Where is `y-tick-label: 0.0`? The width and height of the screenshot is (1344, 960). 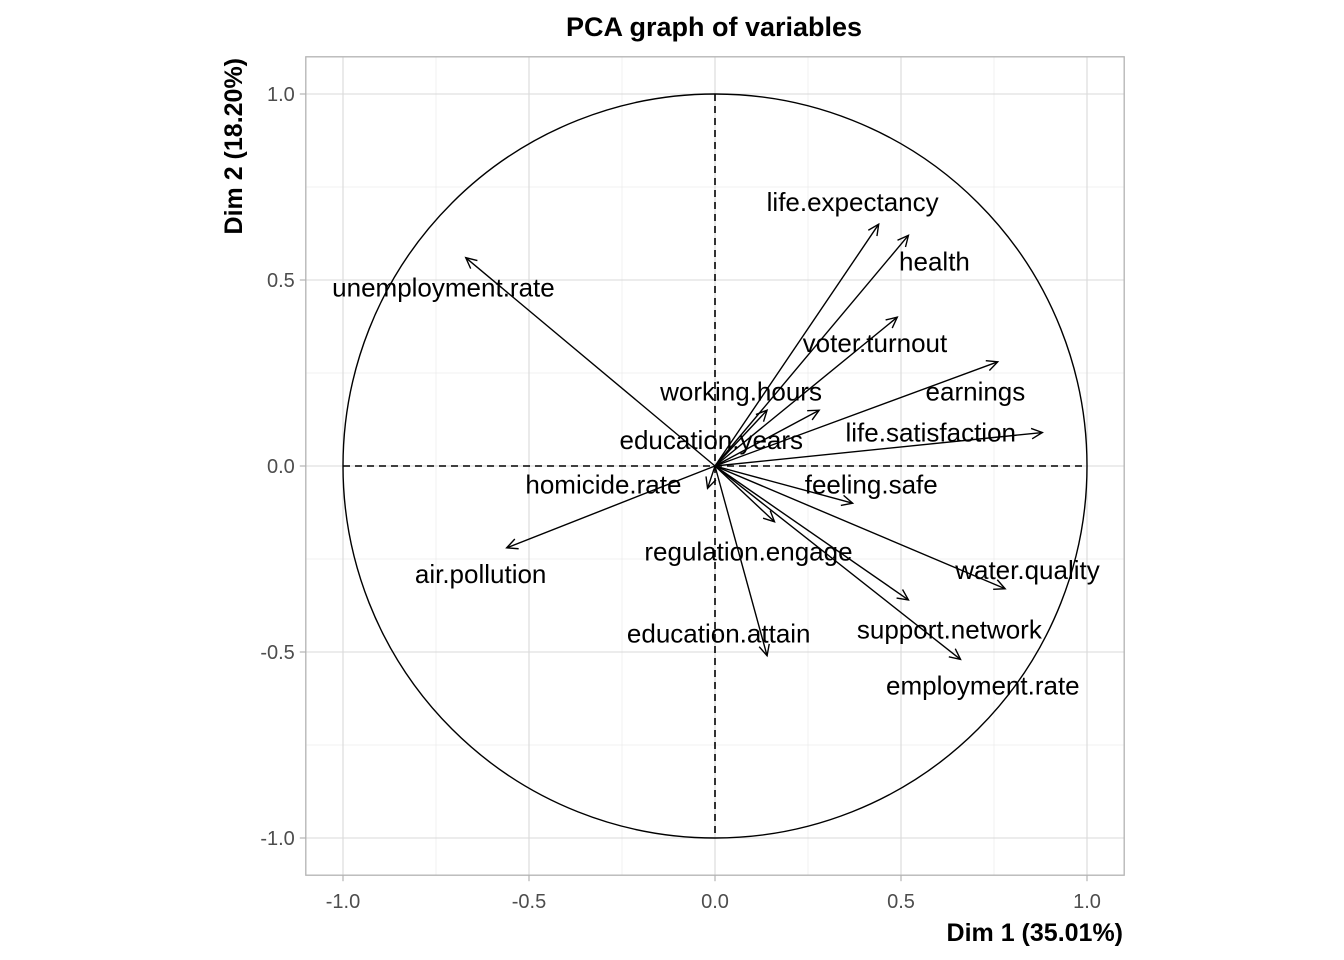
y-tick-label: 0.0 is located at coordinates (281, 467).